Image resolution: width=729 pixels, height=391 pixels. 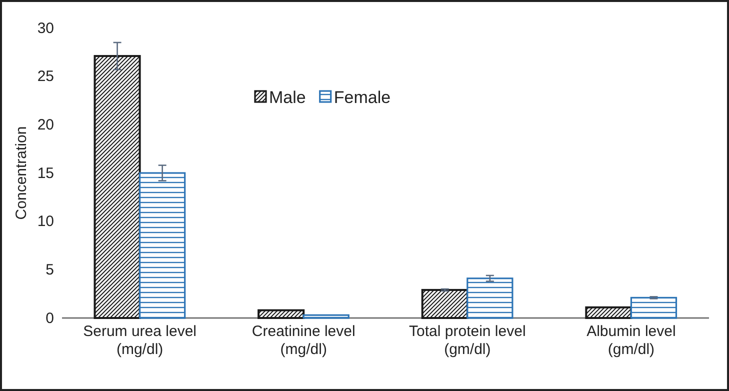 I want to click on y-tick-label: 25, so click(x=45, y=77).